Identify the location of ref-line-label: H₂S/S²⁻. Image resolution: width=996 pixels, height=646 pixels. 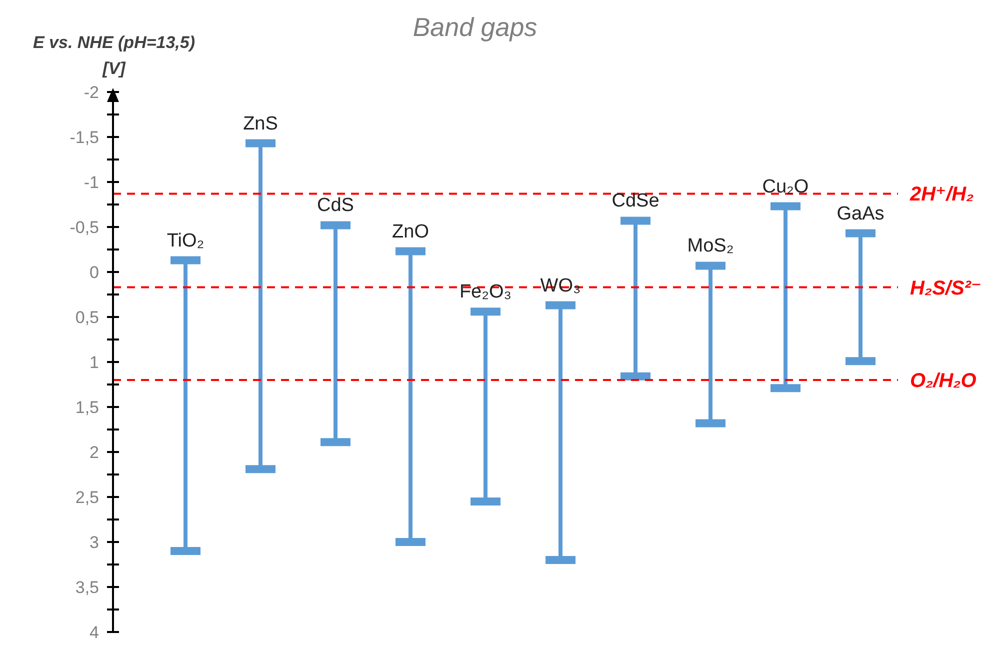
(946, 288).